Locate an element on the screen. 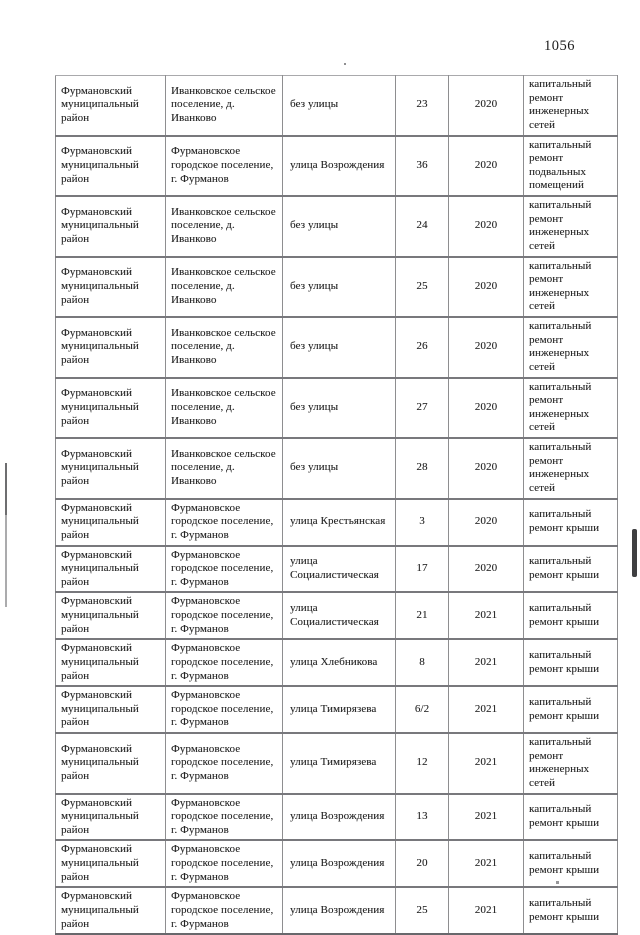 The image size is (640, 935). cell-house: 36 is located at coordinates (422, 165).